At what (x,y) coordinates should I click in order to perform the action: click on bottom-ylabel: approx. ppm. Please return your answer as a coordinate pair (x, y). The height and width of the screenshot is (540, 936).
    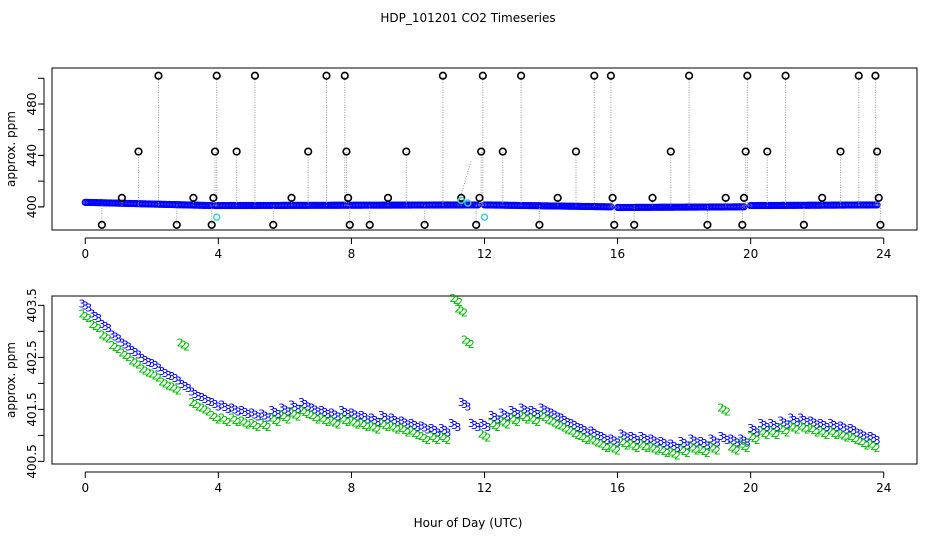
    Looking at the image, I should click on (11, 380).